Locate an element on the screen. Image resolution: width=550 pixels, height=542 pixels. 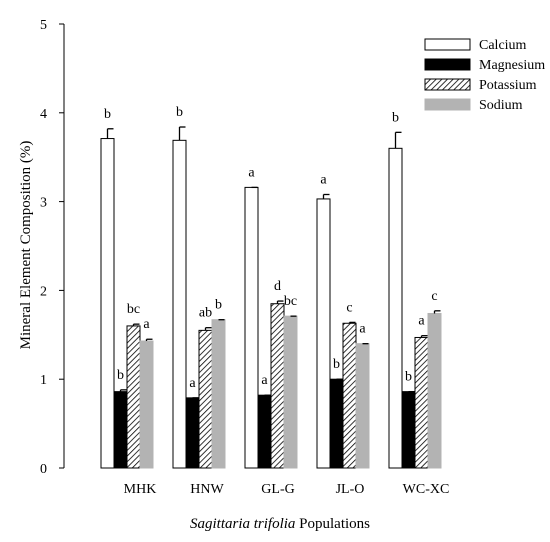
x-category-label: JL-O is located at coordinates (350, 489).